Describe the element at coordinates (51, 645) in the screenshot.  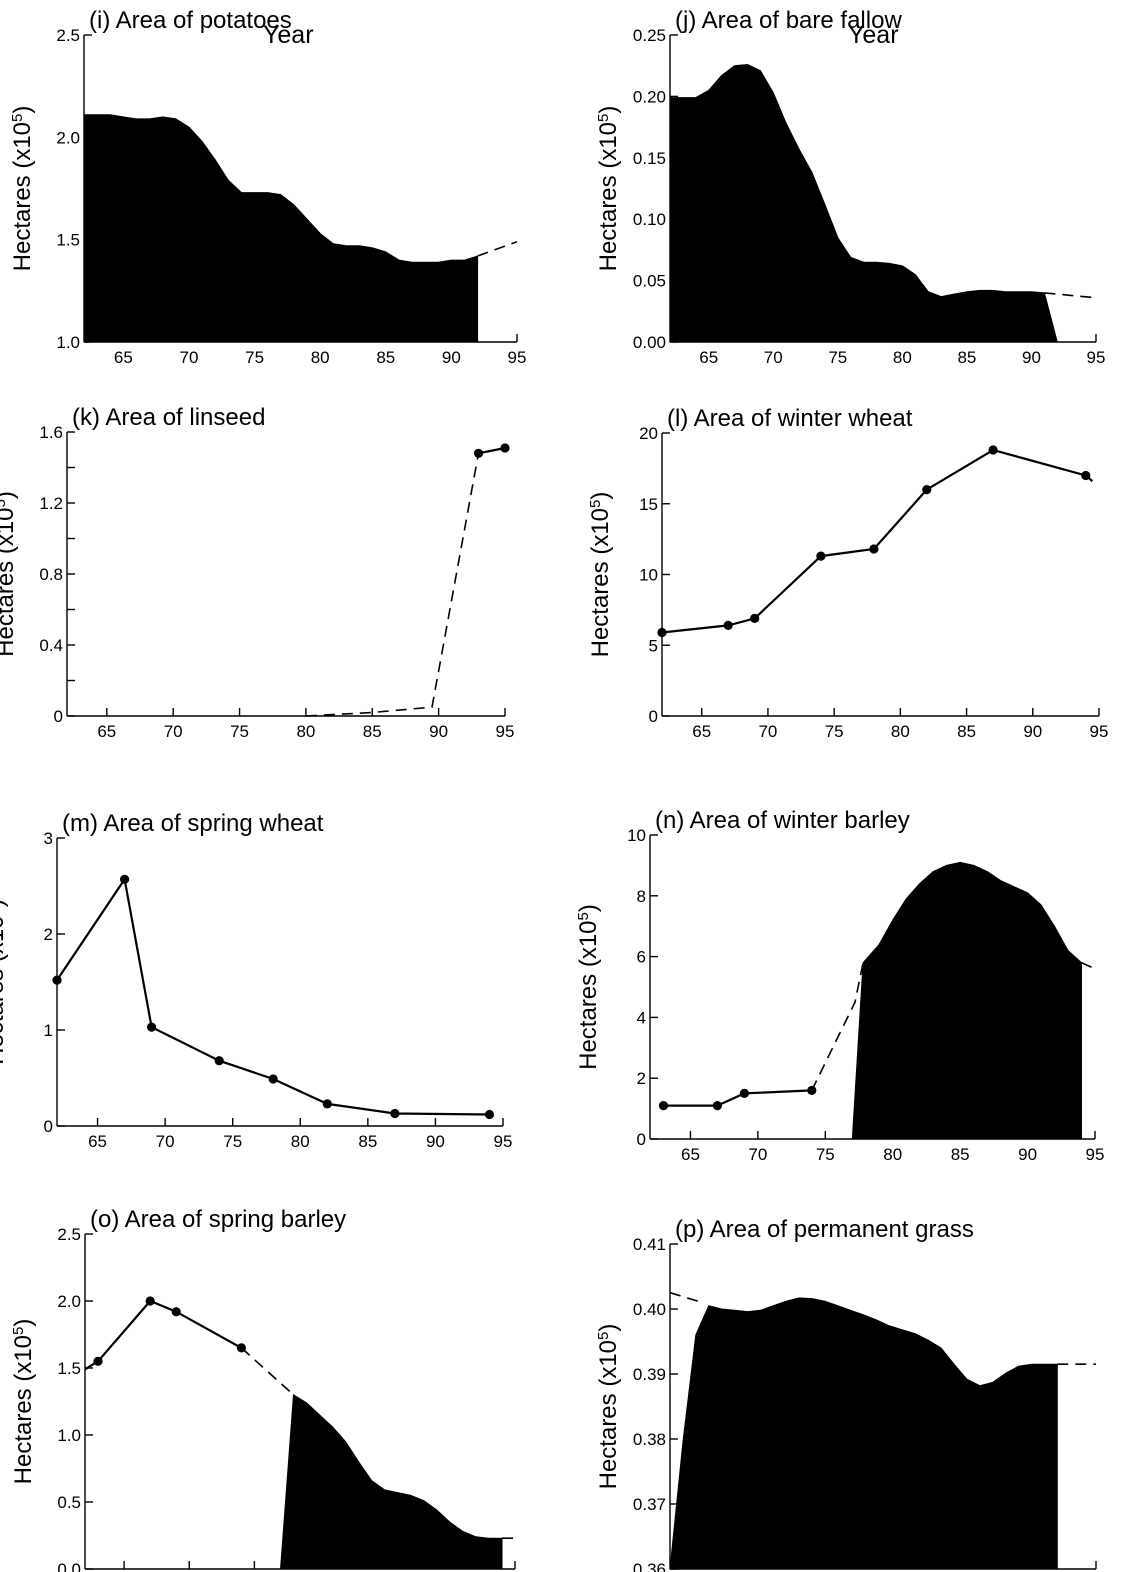
I see `y-tick-label-k-1: 0.4` at that location.